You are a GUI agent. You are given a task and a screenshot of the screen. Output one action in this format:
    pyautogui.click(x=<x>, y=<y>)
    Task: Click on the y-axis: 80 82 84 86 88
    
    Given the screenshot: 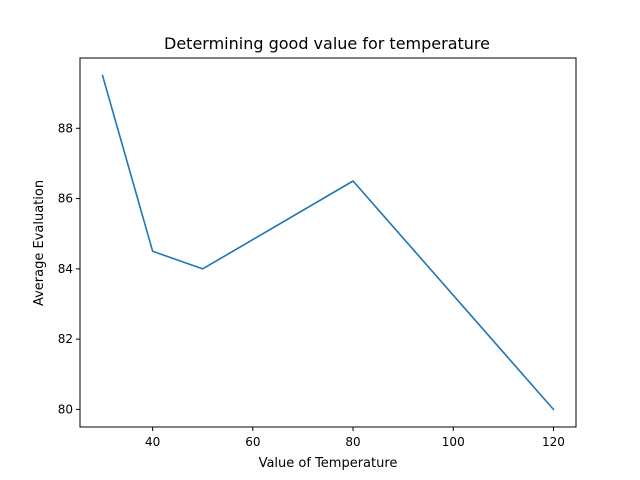 What is the action you would take?
    pyautogui.click(x=69, y=268)
    